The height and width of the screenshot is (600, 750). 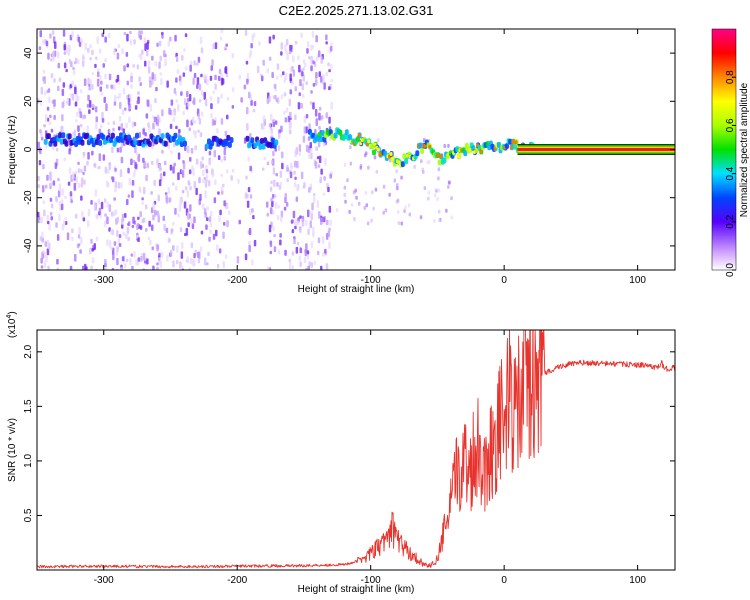 What do you see at coordinates (371, 580) in the screenshot?
I see `x-tick-label: -100` at bounding box center [371, 580].